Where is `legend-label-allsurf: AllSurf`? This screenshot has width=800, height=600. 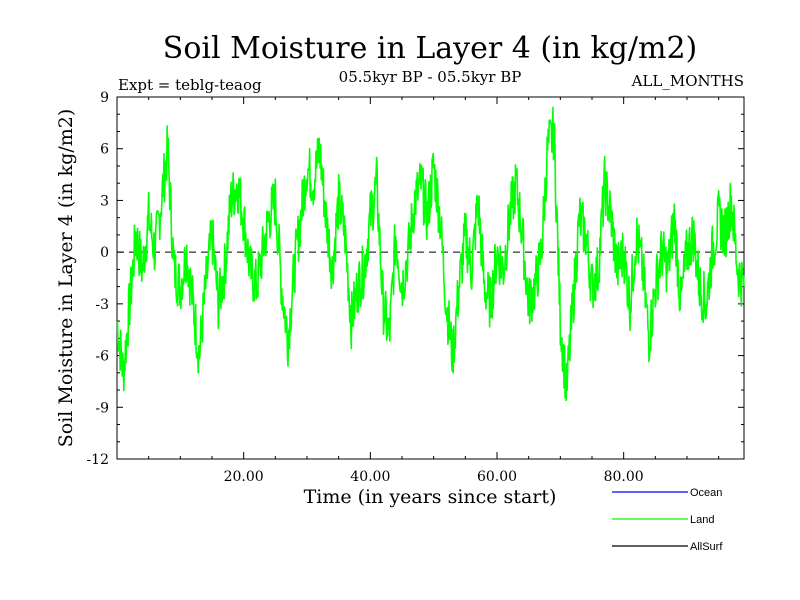 legend-label-allsurf: AllSurf is located at coordinates (706, 547).